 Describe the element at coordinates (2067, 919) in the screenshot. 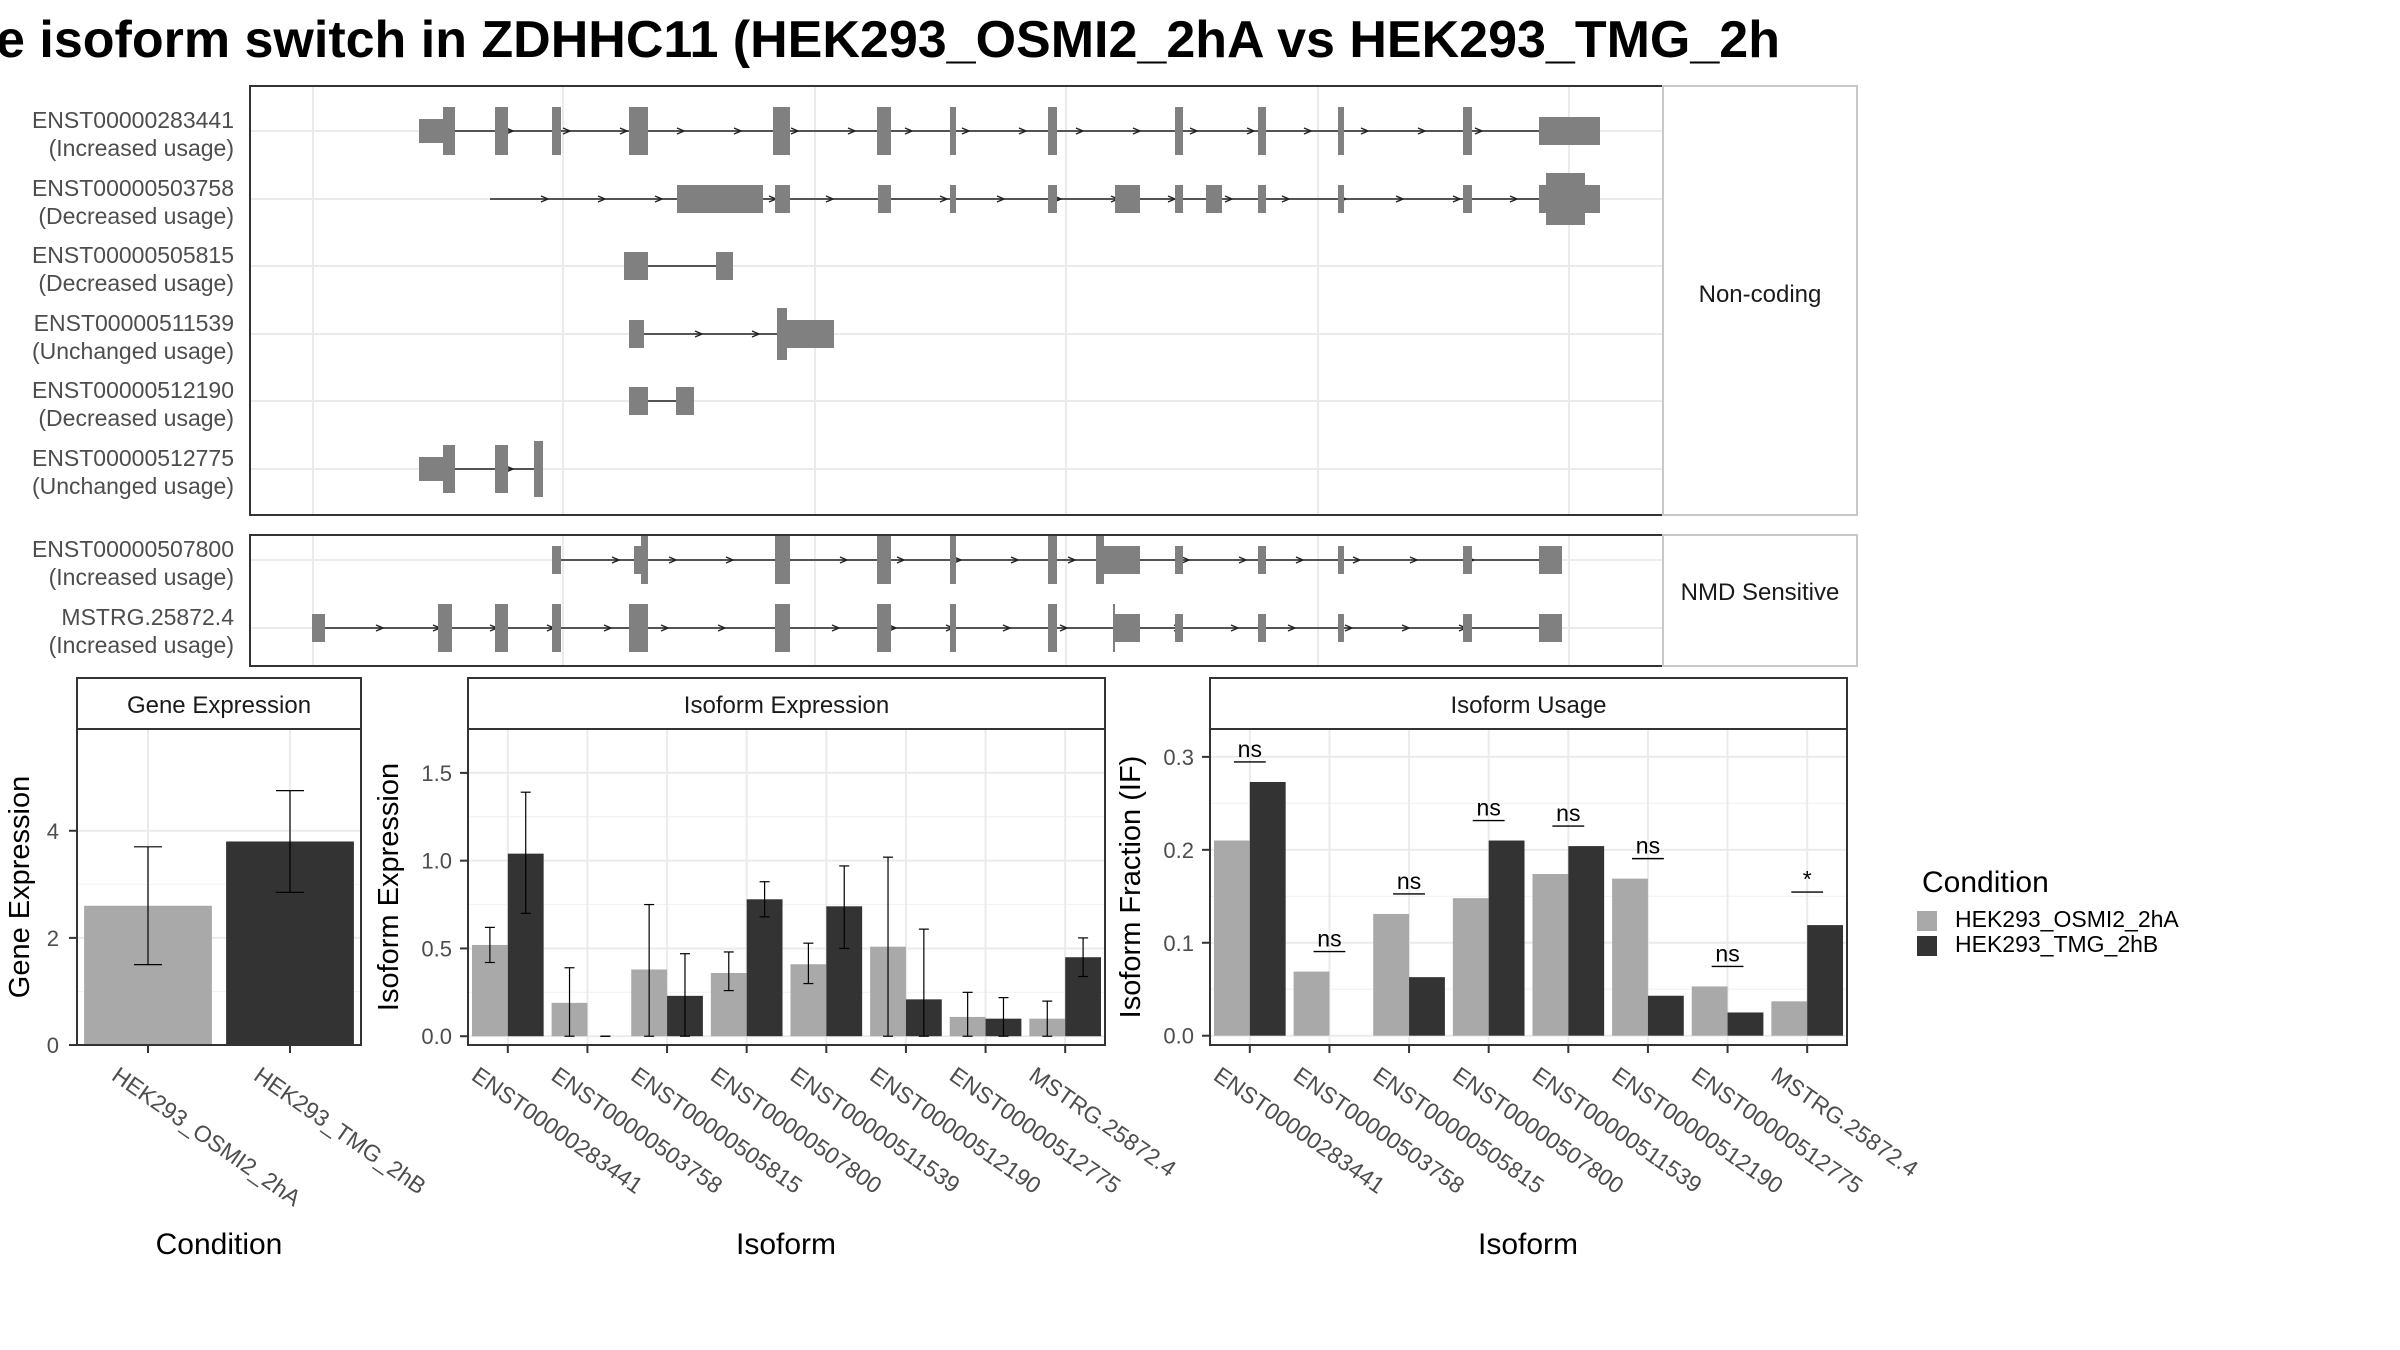

I see `legend-label-a: HEK293_OSMI2_2hA` at that location.